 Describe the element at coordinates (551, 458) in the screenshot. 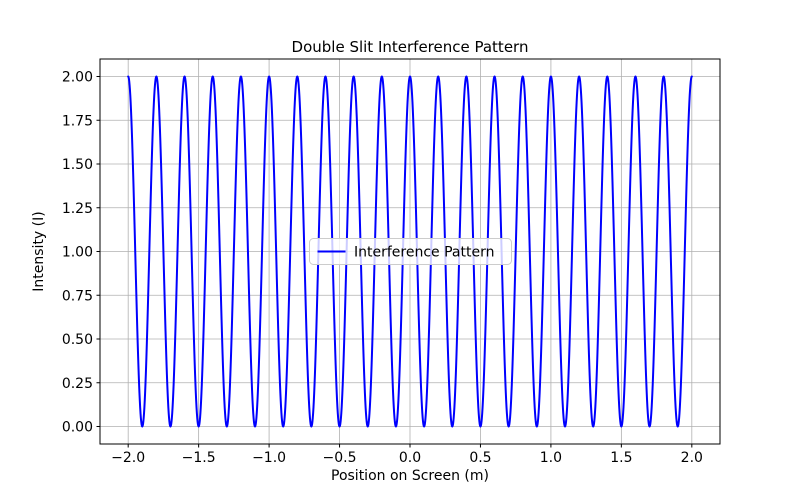

I see `x-tick-label: 1.0` at that location.